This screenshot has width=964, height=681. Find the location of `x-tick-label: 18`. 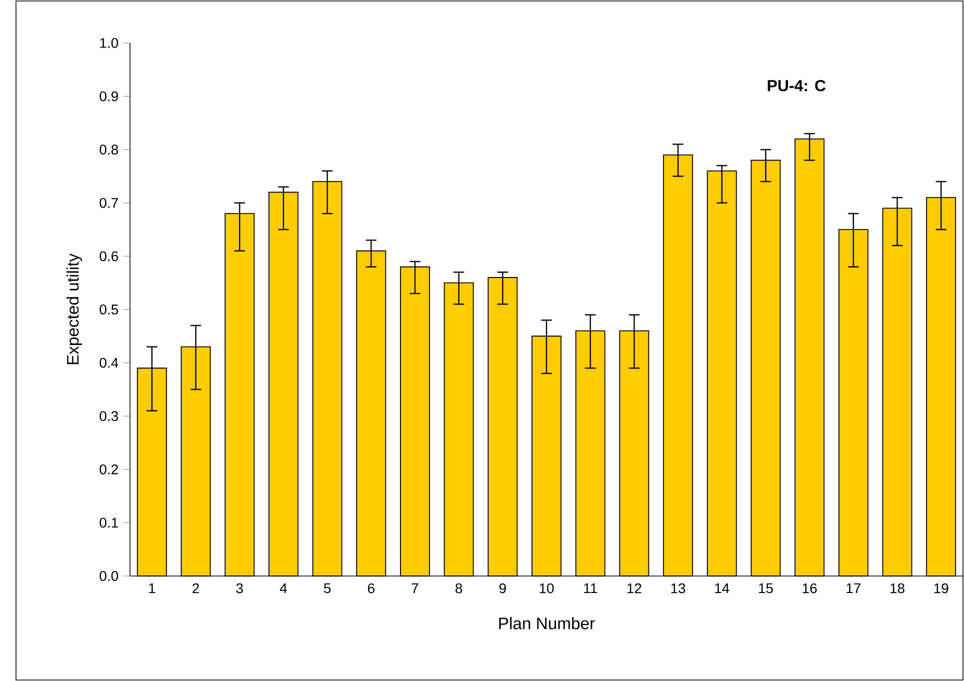

x-tick-label: 18 is located at coordinates (897, 588).